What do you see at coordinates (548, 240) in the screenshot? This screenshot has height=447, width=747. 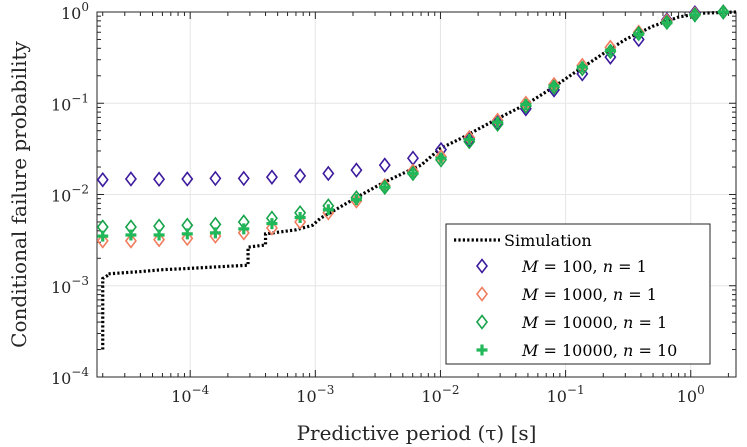 I see `legend-simulation-label: Simulation` at bounding box center [548, 240].